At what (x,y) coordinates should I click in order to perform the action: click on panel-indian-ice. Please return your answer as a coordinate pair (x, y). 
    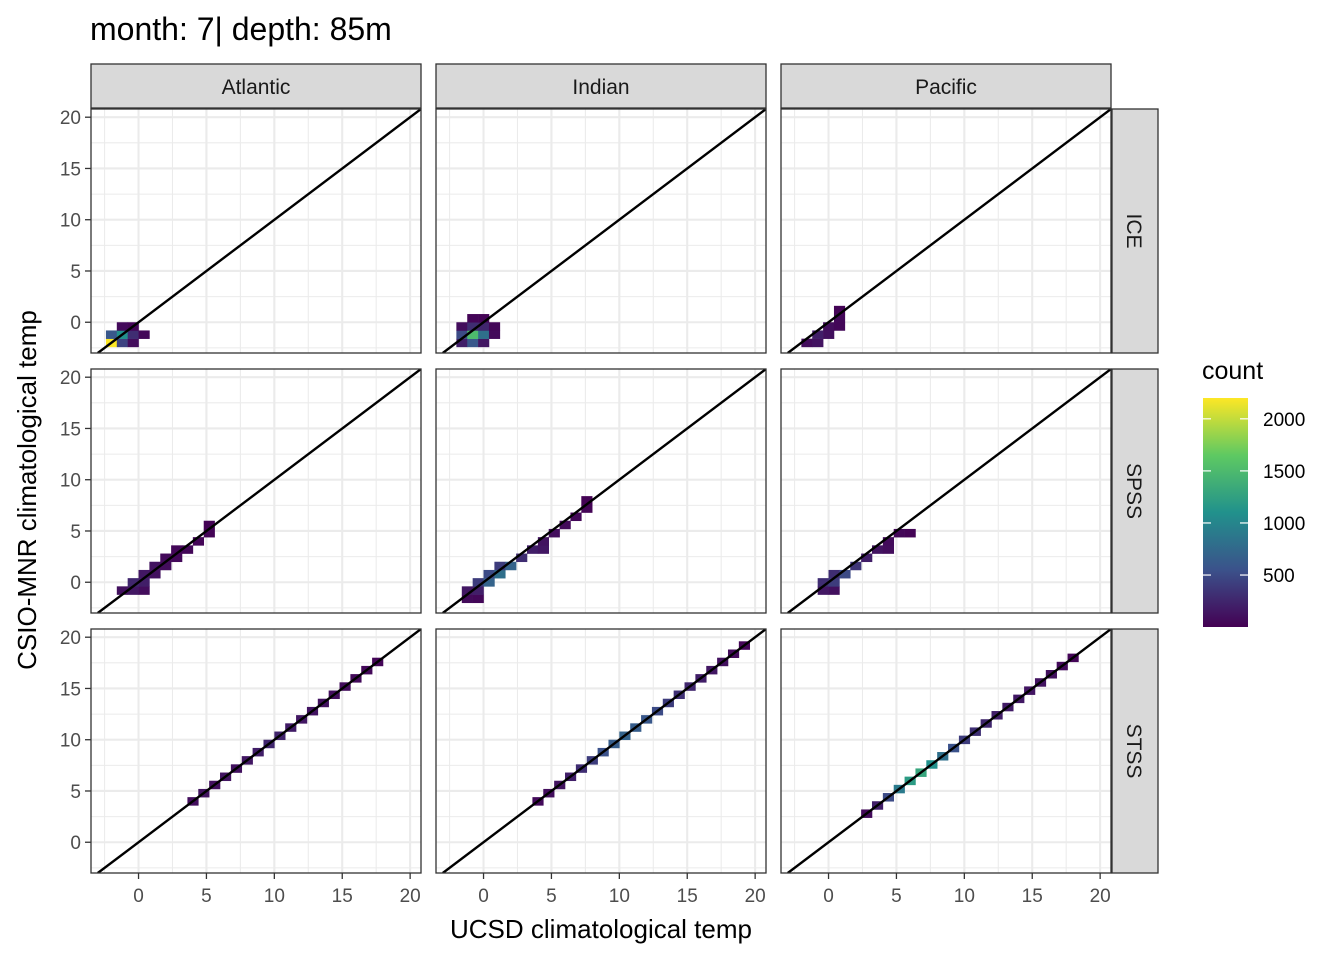
    Looking at the image, I should click on (601, 231).